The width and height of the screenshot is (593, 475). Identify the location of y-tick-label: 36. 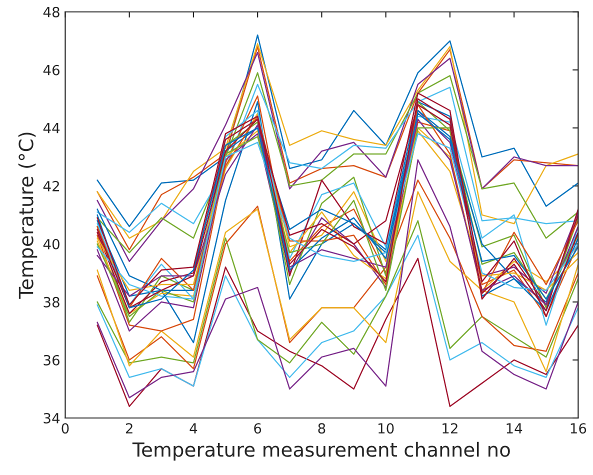
(52, 360).